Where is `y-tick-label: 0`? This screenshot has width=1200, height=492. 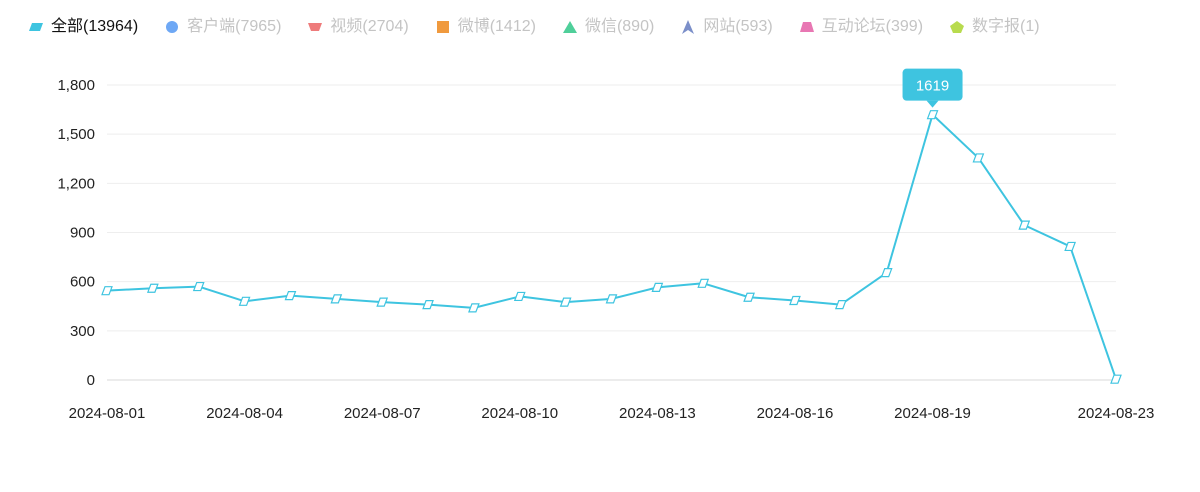
y-tick-label: 0 is located at coordinates (91, 380).